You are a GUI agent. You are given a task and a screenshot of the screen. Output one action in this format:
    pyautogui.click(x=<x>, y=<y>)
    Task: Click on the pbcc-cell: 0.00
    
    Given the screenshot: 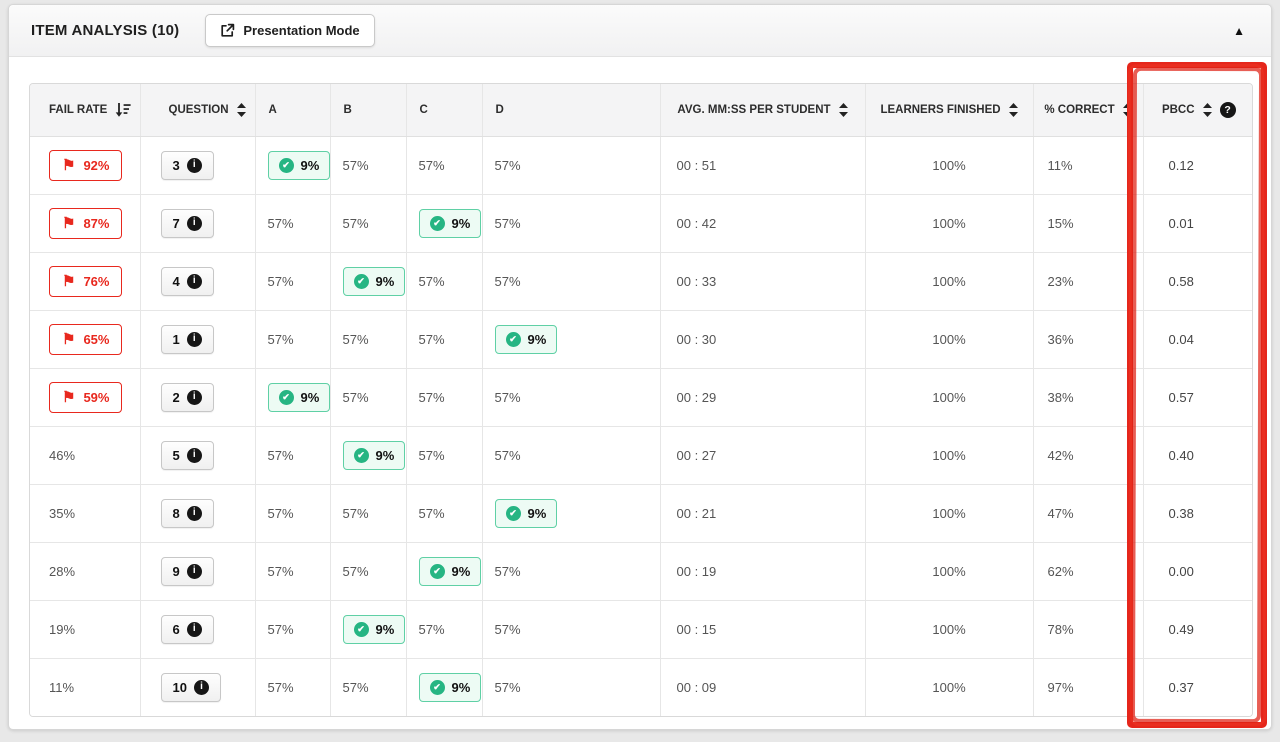 What is the action you would take?
    pyautogui.click(x=1197, y=570)
    